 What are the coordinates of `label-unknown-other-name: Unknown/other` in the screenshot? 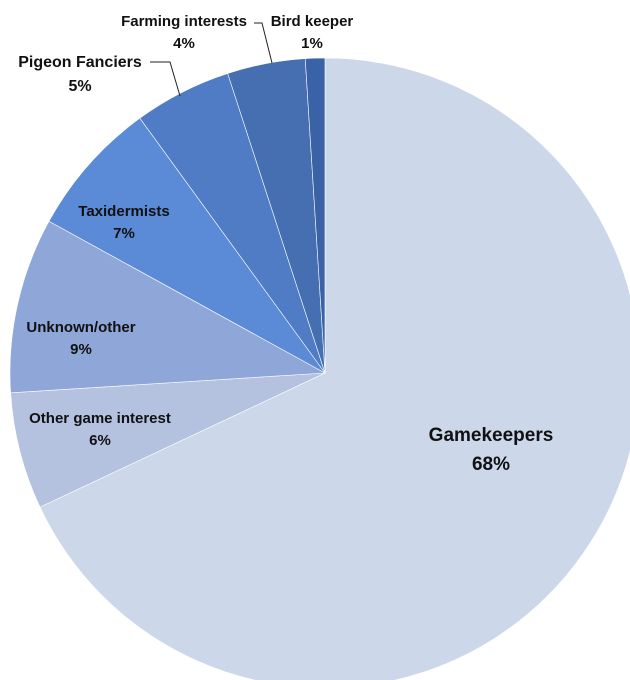 It's located at (80, 327).